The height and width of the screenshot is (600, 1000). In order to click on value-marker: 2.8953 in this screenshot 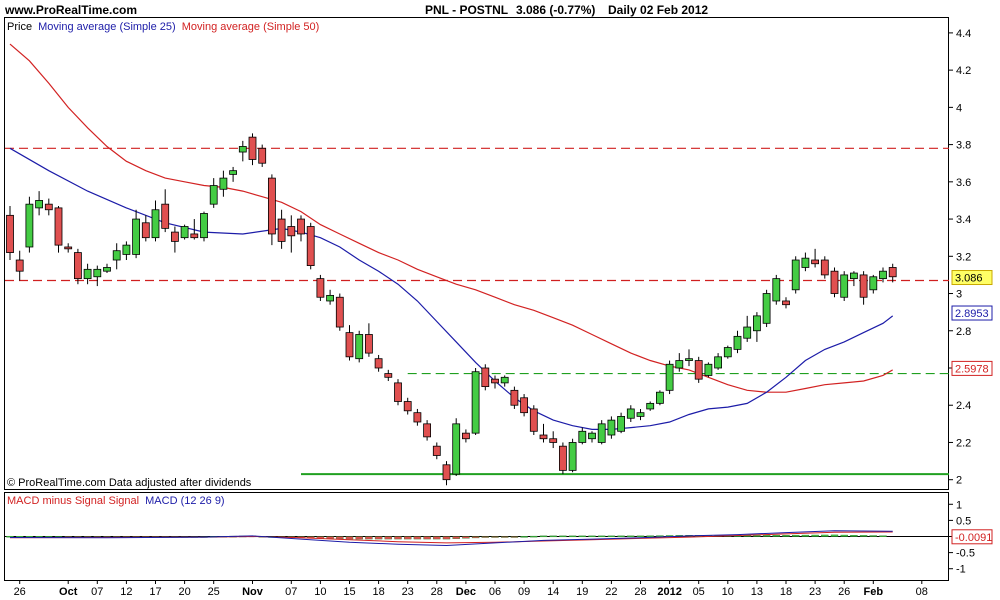, I will do `click(972, 313)`.